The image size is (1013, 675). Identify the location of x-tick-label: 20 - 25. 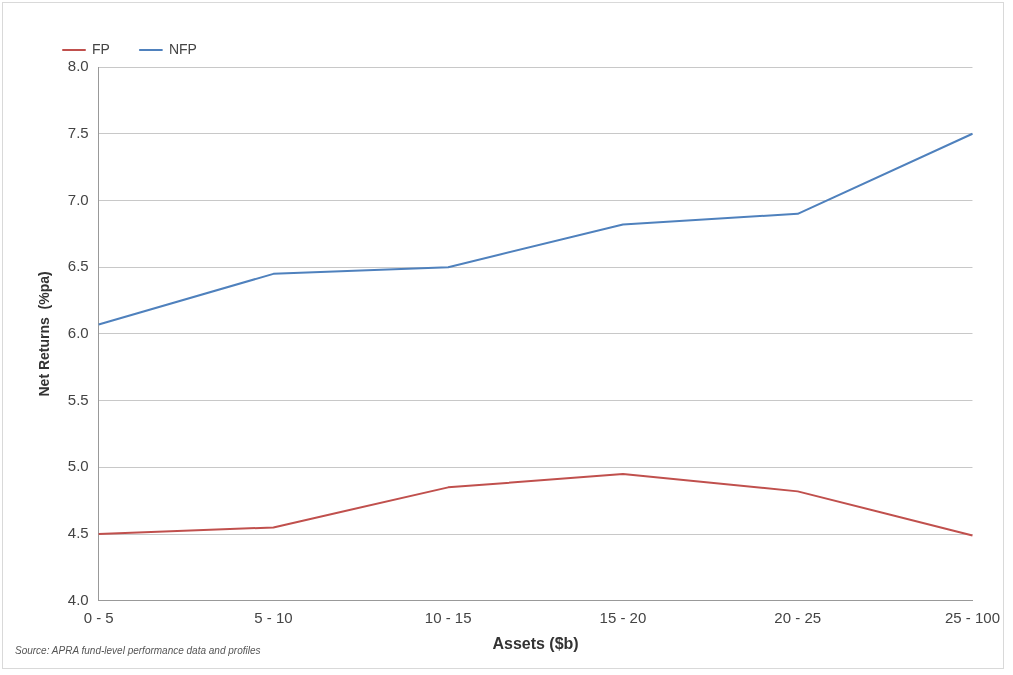
(798, 617).